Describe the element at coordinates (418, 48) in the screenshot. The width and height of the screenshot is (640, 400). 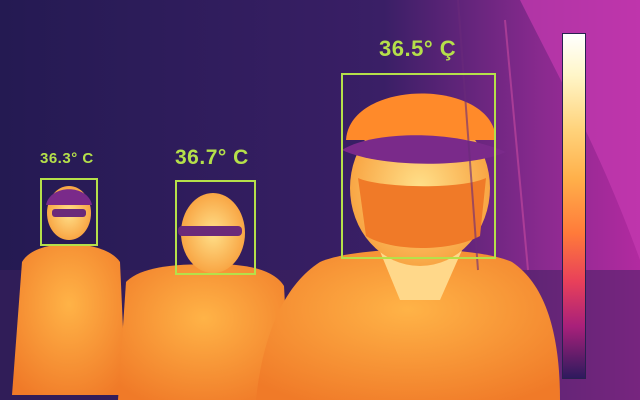
I see `temperature-label-person-3: 36.5° Ç` at that location.